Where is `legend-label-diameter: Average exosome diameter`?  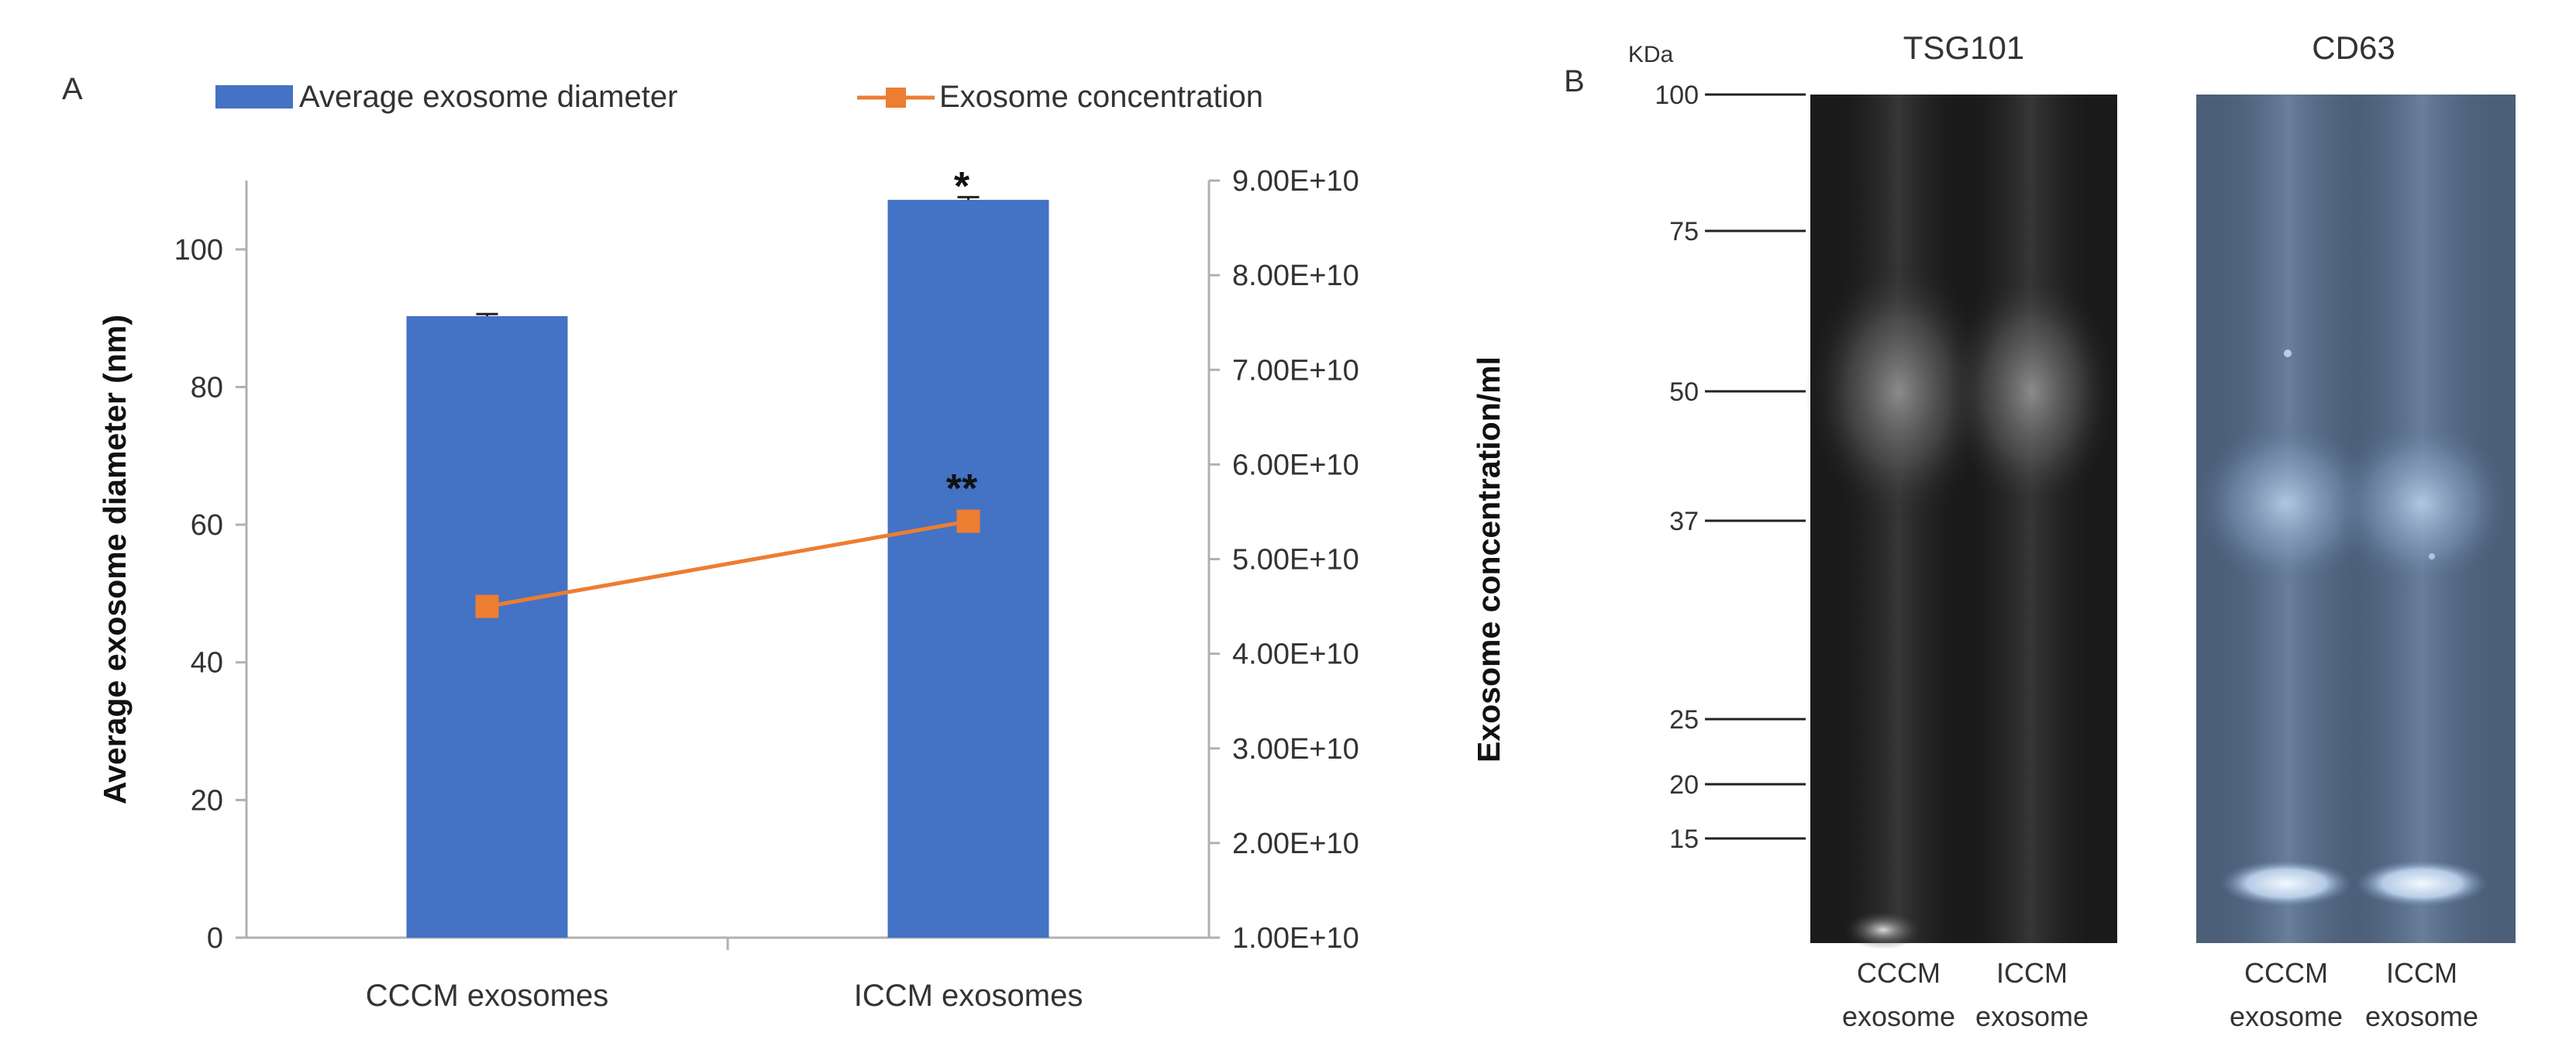
legend-label-diameter: Average exosome diameter is located at coordinates (488, 97).